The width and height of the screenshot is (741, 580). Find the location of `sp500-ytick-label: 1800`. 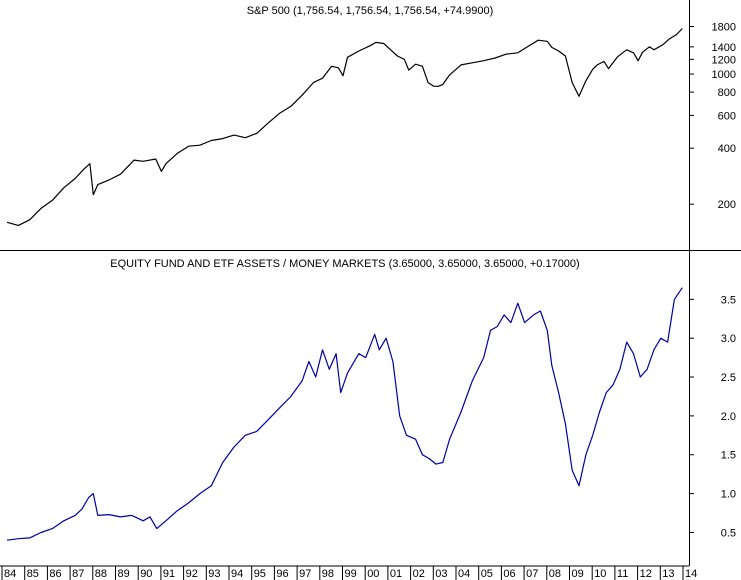

sp500-ytick-label: 1800 is located at coordinates (724, 28).